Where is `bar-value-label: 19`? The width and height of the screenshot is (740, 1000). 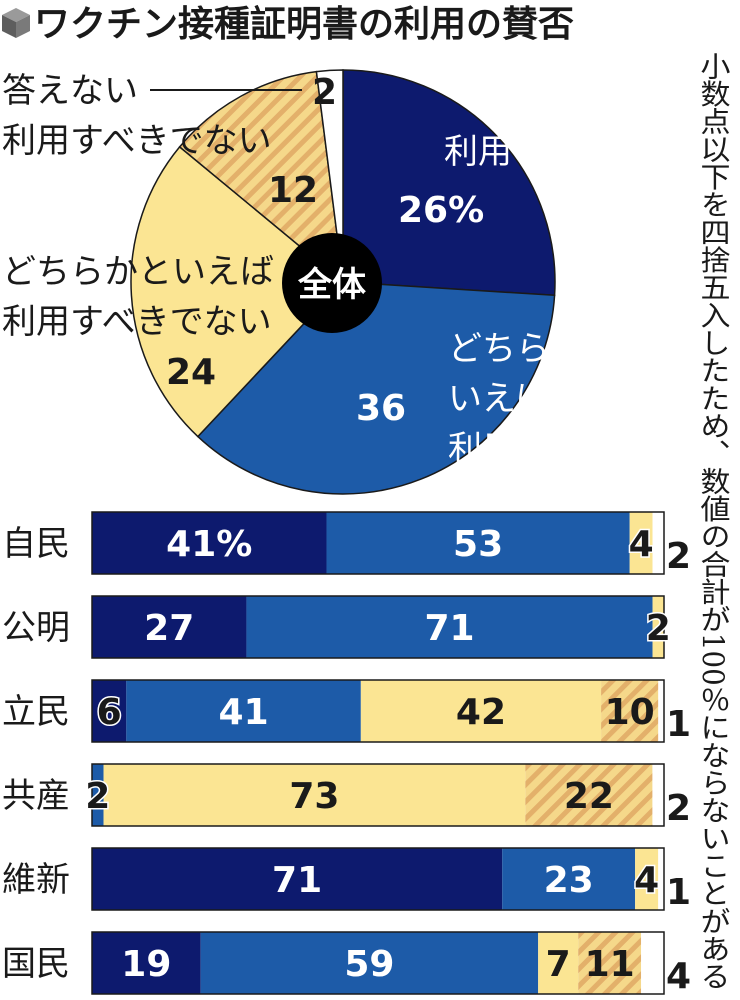
bar-value-label: 19 is located at coordinates (146, 964).